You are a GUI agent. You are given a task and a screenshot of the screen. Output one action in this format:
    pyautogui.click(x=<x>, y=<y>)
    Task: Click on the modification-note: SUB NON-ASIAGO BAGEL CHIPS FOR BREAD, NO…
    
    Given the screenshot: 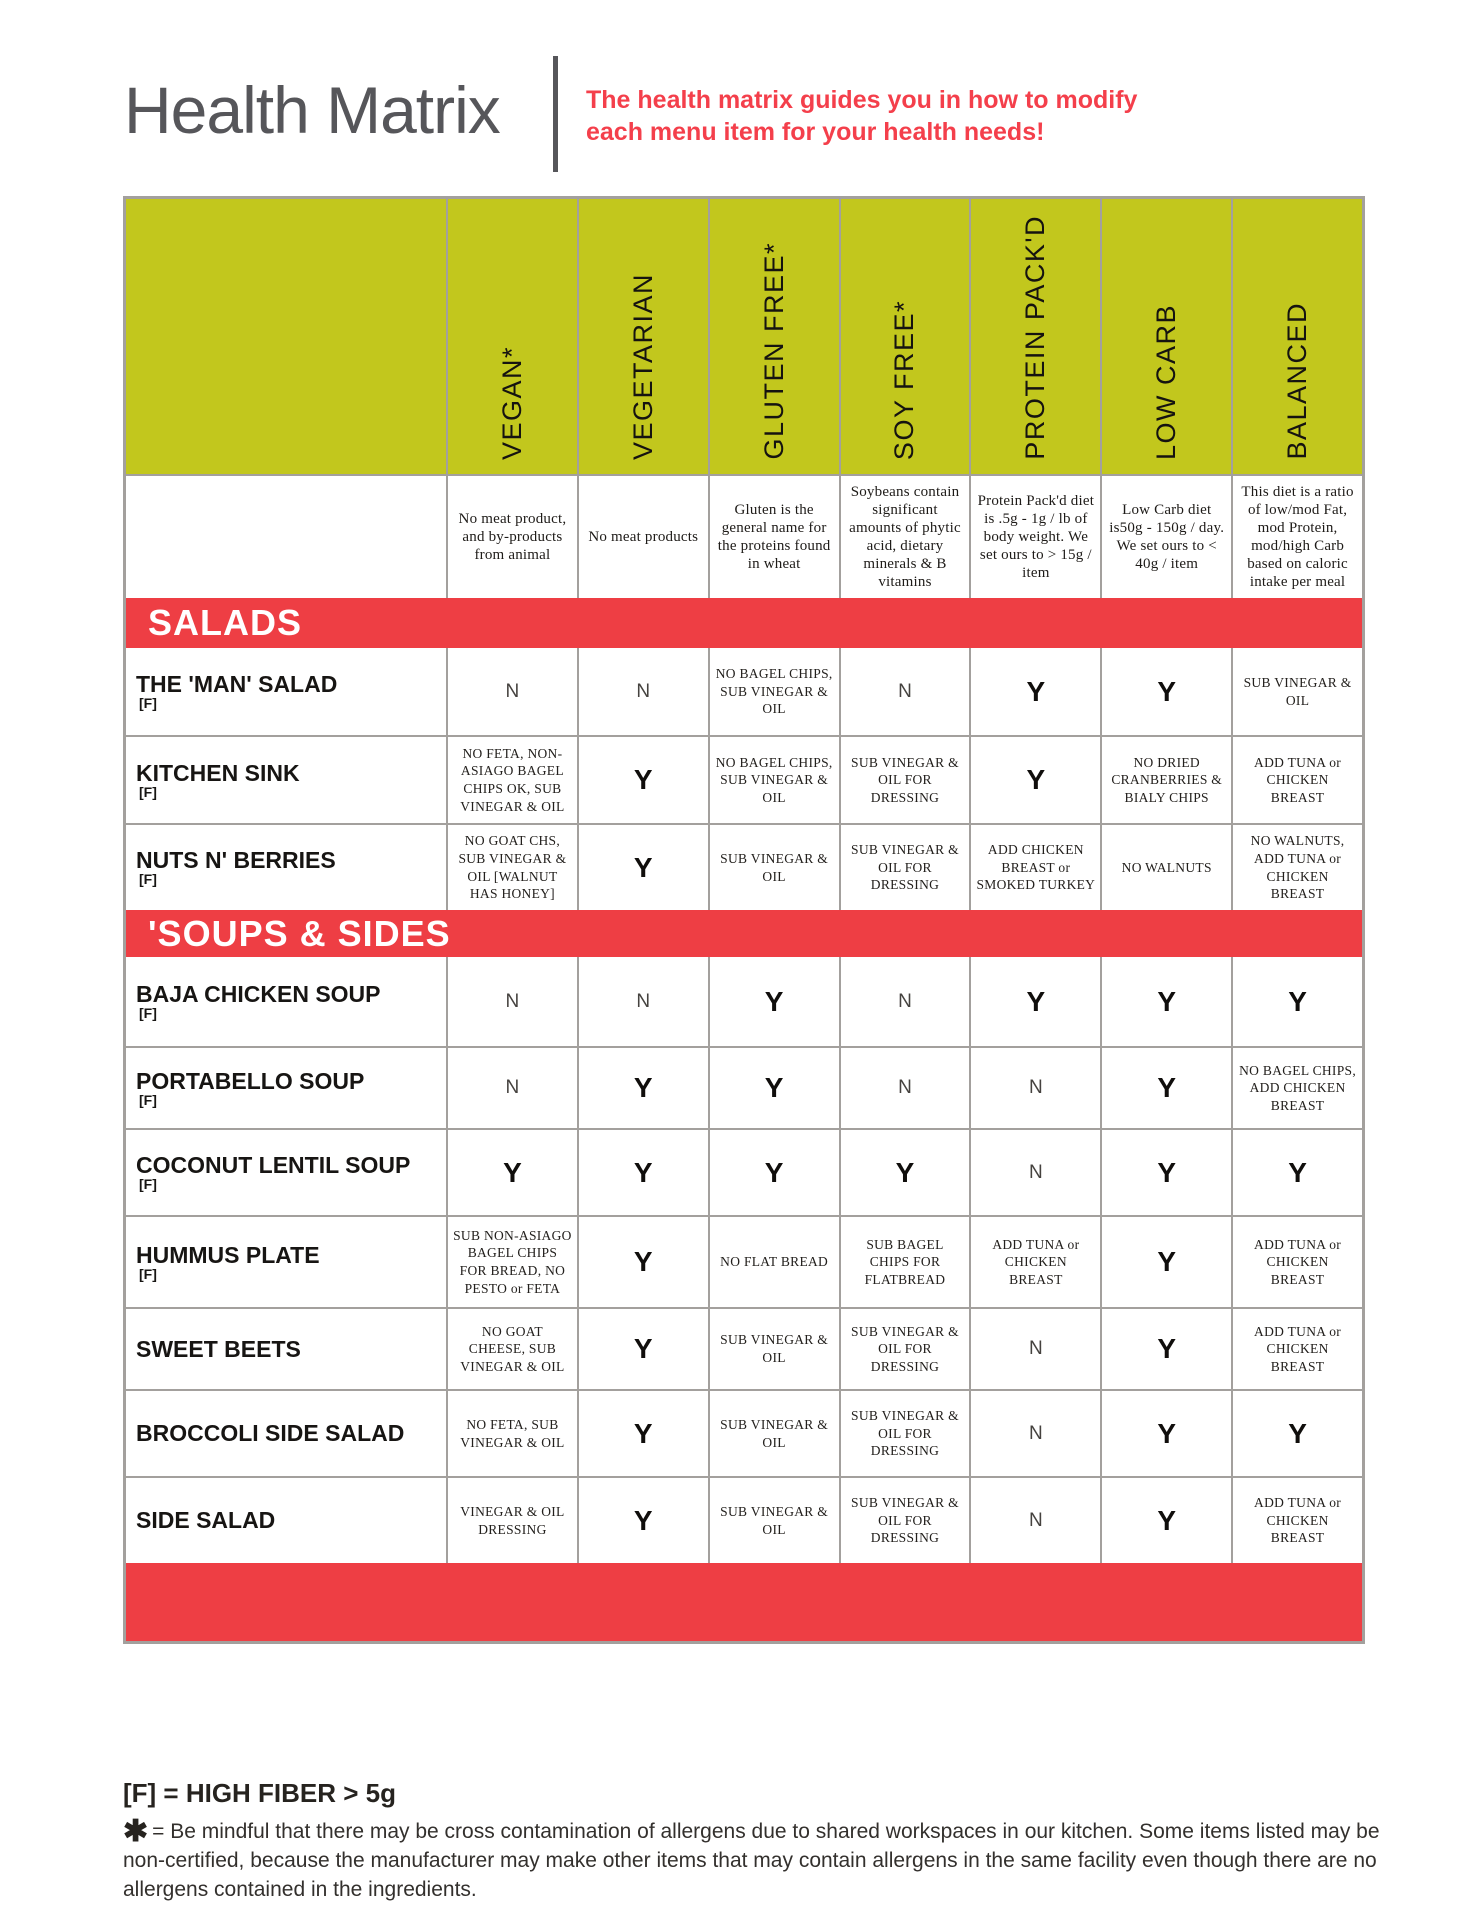 What is the action you would take?
    pyautogui.click(x=512, y=1261)
    